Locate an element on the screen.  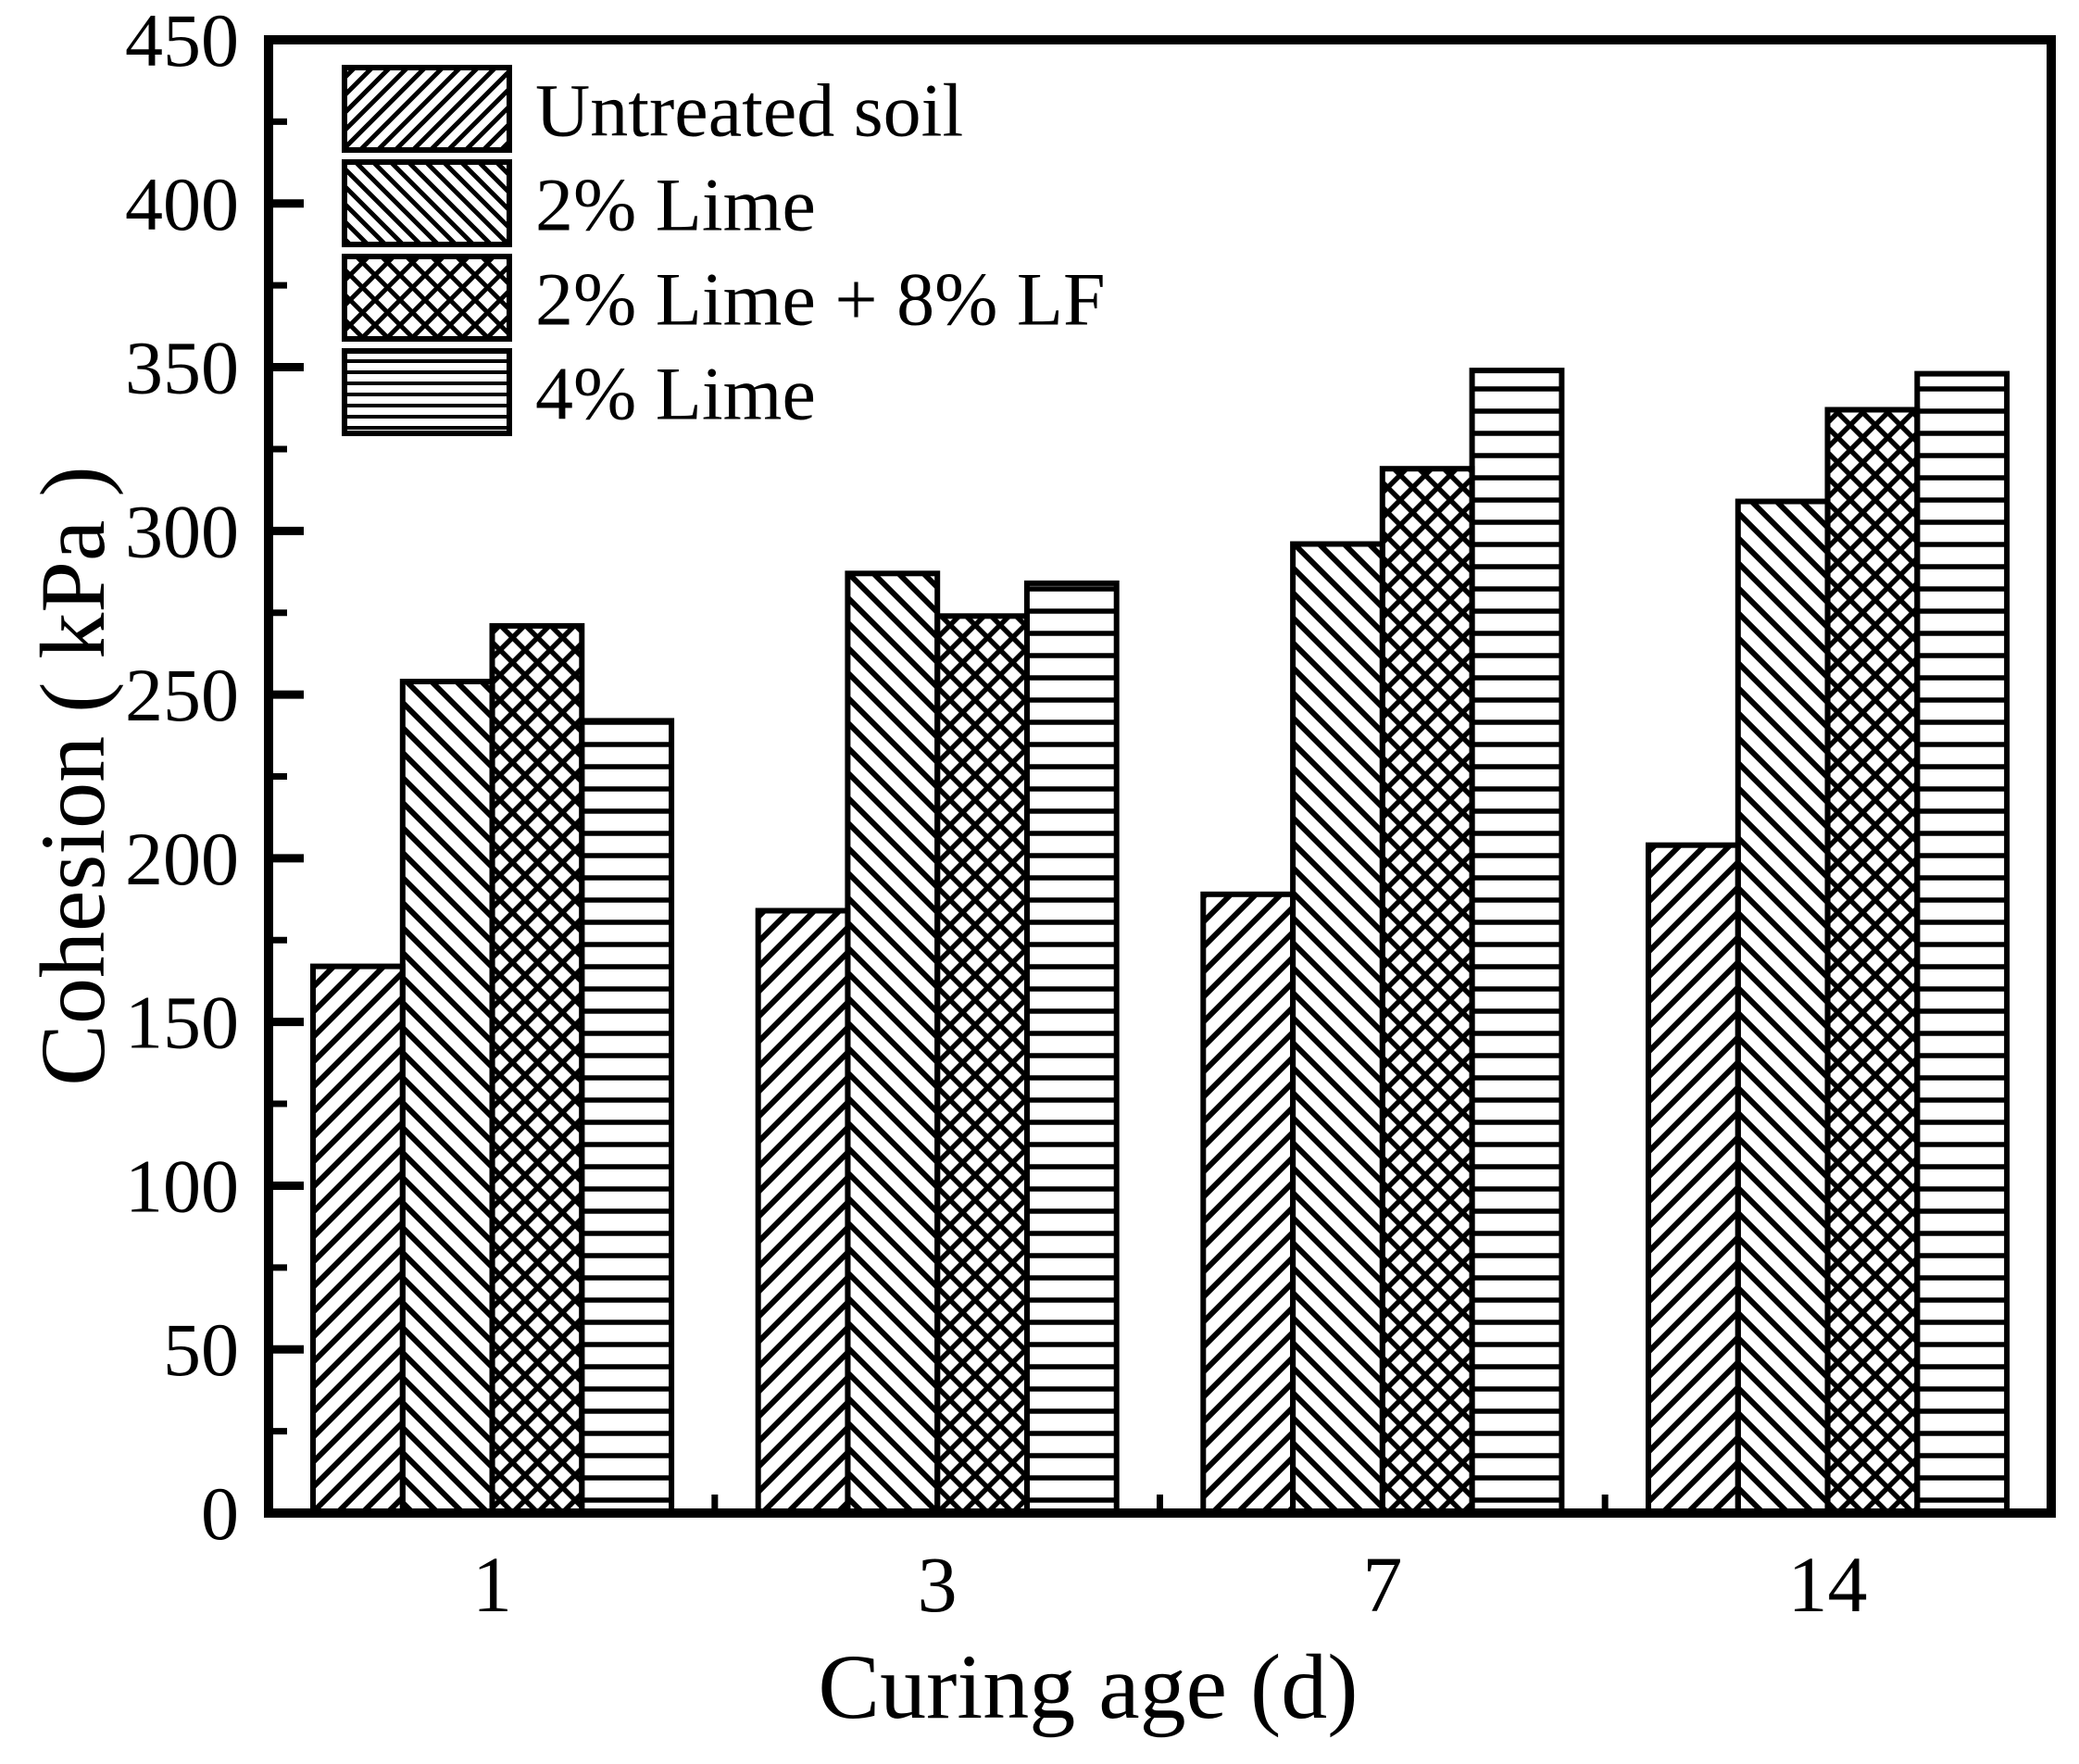
y-tick-label-200: 200 is located at coordinates (182, 859).